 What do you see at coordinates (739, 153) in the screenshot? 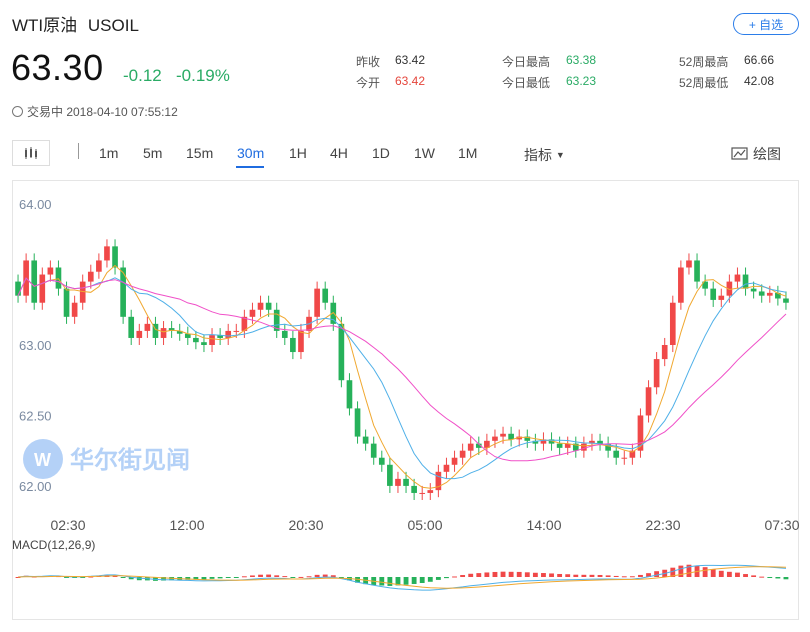
I see `draw-icon` at bounding box center [739, 153].